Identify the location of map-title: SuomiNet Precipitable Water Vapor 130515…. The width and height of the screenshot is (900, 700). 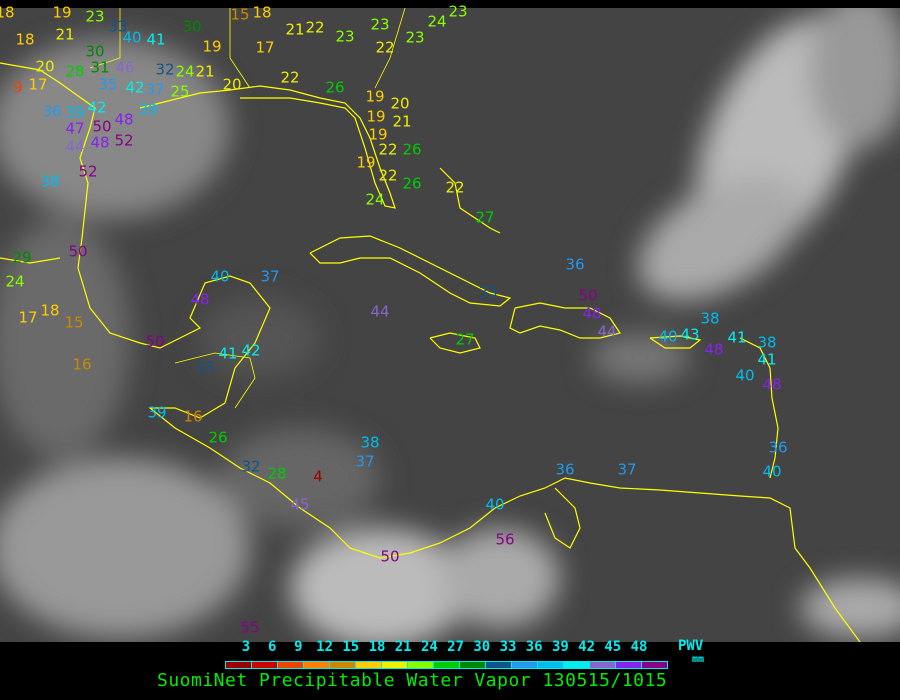
(412, 680).